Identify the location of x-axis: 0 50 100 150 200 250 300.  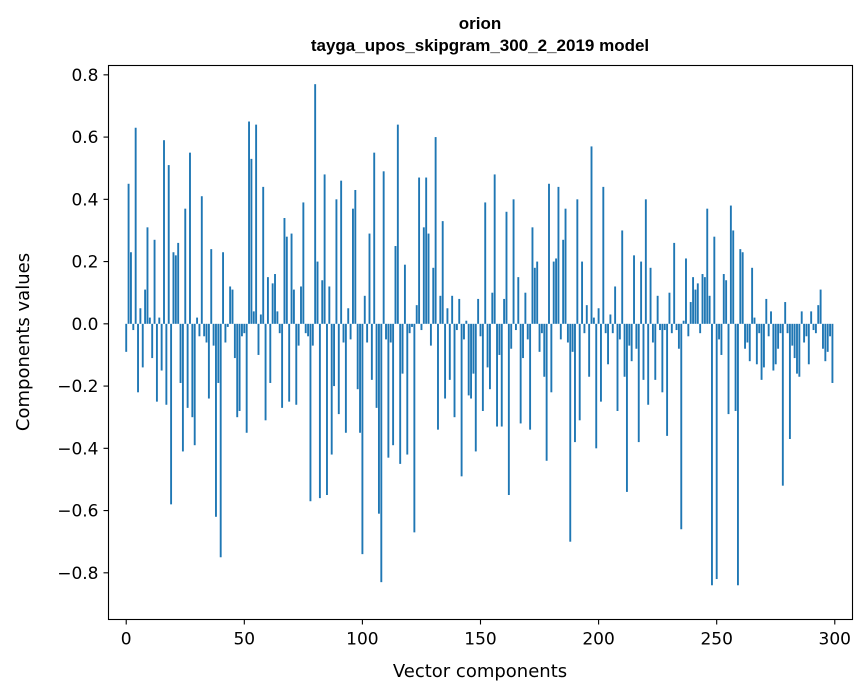
(486, 634).